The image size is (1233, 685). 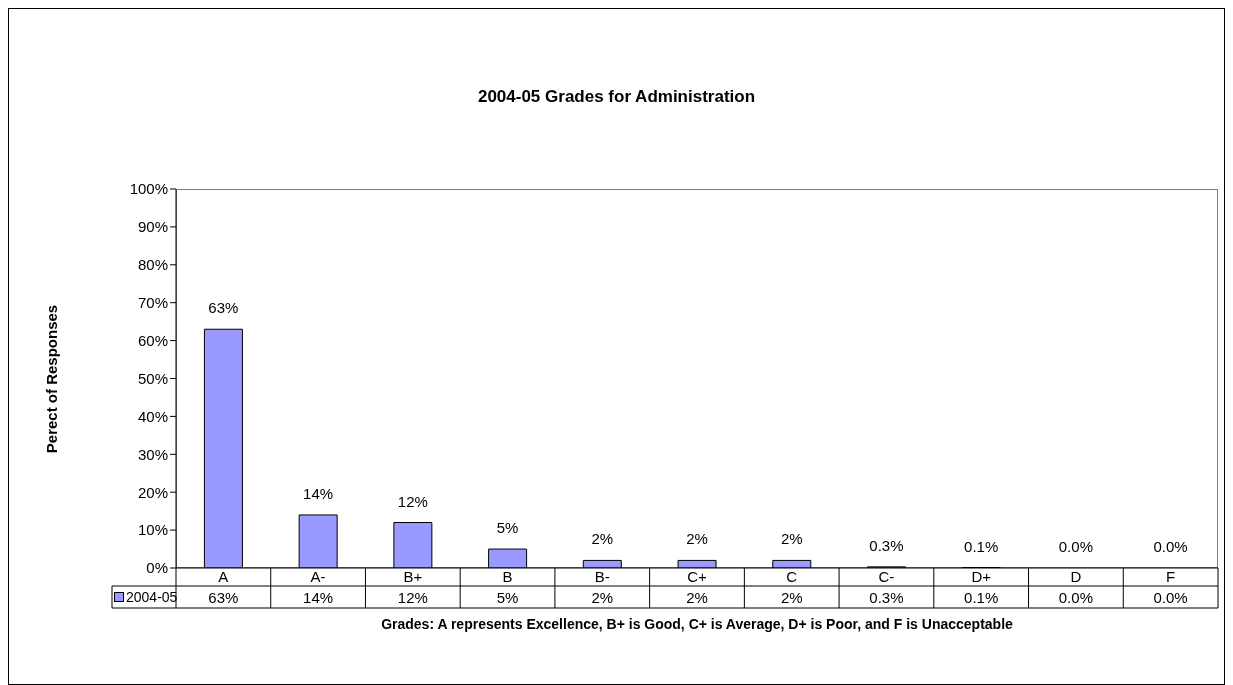 I want to click on x-tick-label: D+, so click(x=981, y=576).